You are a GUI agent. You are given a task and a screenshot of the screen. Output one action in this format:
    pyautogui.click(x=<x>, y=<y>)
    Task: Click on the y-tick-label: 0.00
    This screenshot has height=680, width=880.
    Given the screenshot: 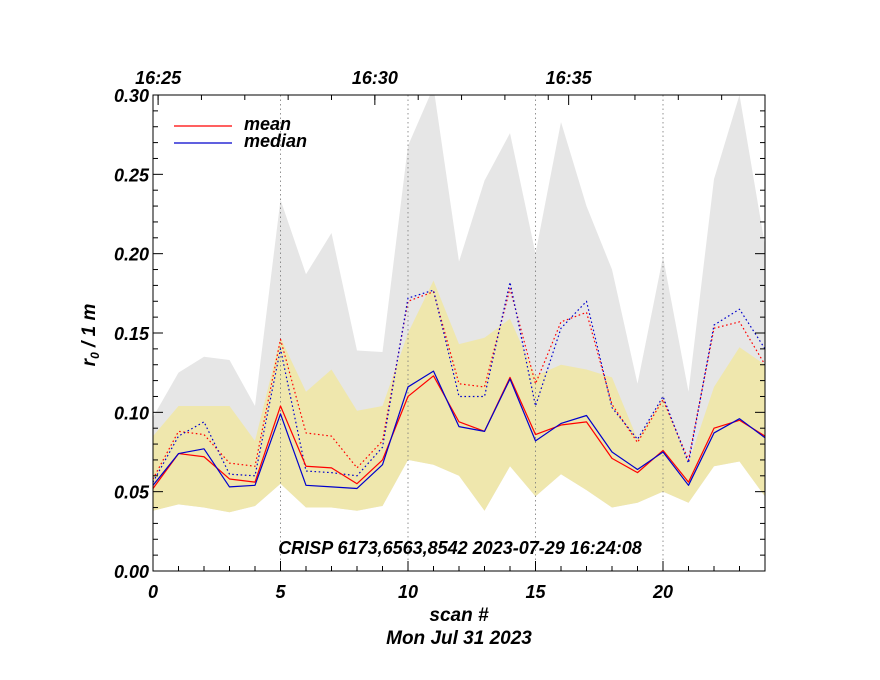 What is the action you would take?
    pyautogui.click(x=131, y=572)
    